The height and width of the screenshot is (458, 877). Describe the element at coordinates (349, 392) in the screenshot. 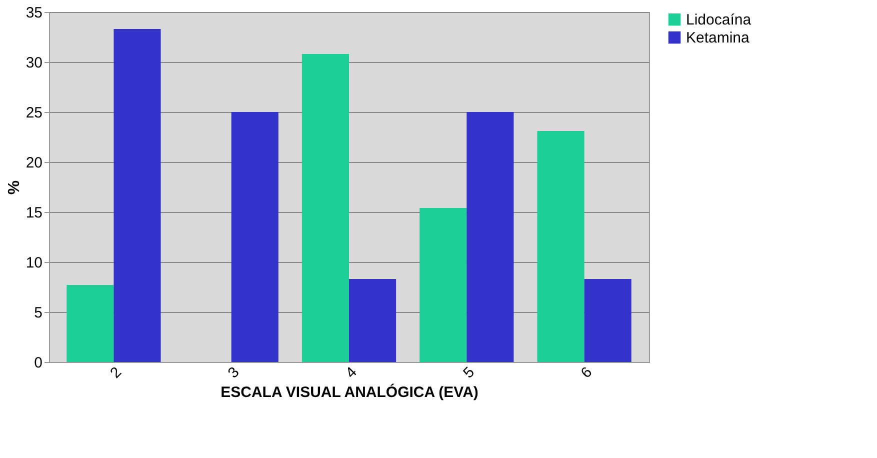

I see `x-axis-title: ESCALA VISUAL ANALÓGICA (EVA)` at that location.